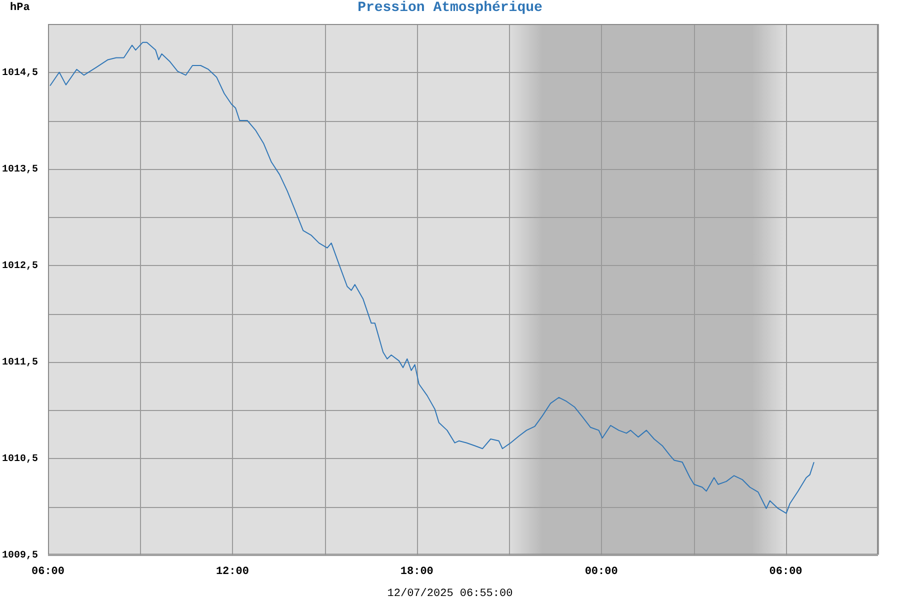 The height and width of the screenshot is (600, 900). I want to click on y-tick-label: 1014,5, so click(20, 73).